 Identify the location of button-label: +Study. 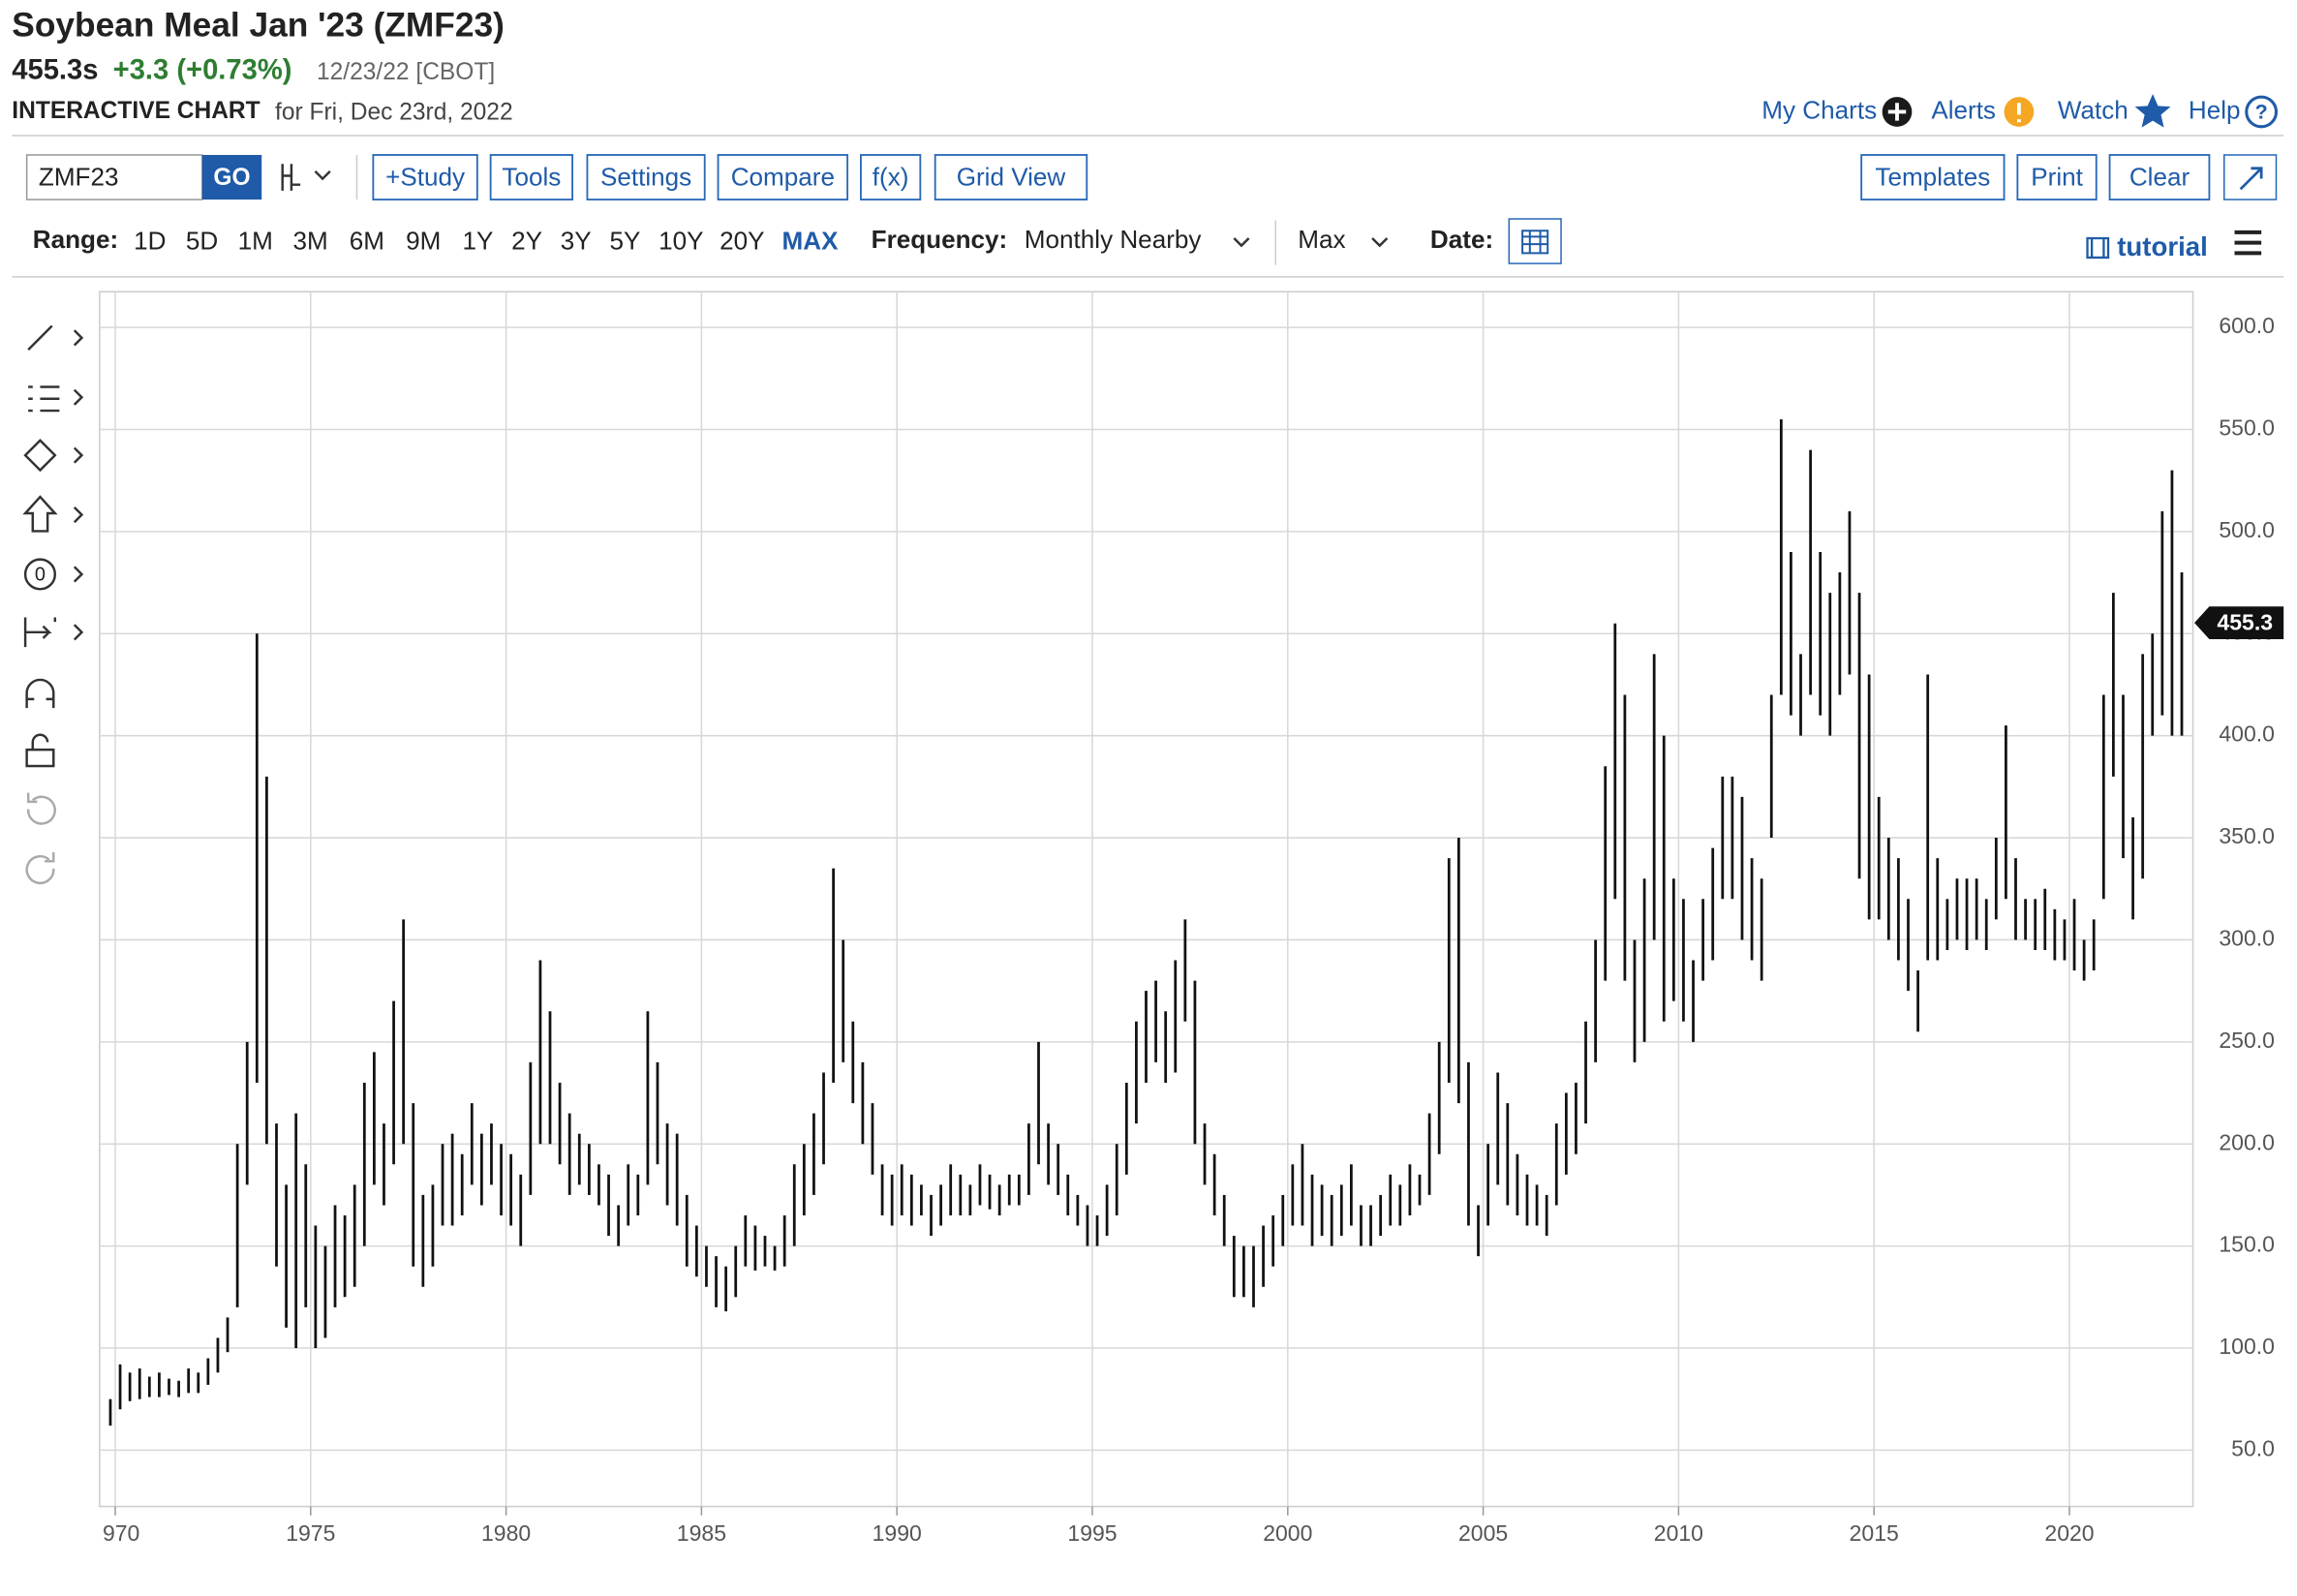
(425, 176).